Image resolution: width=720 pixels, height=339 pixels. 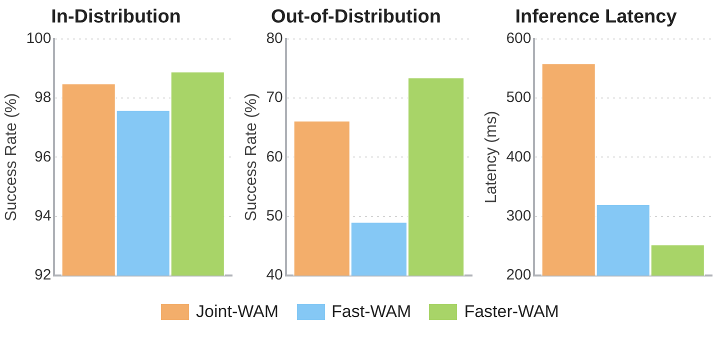 I want to click on y-tick-label: 94, so click(x=43, y=216).